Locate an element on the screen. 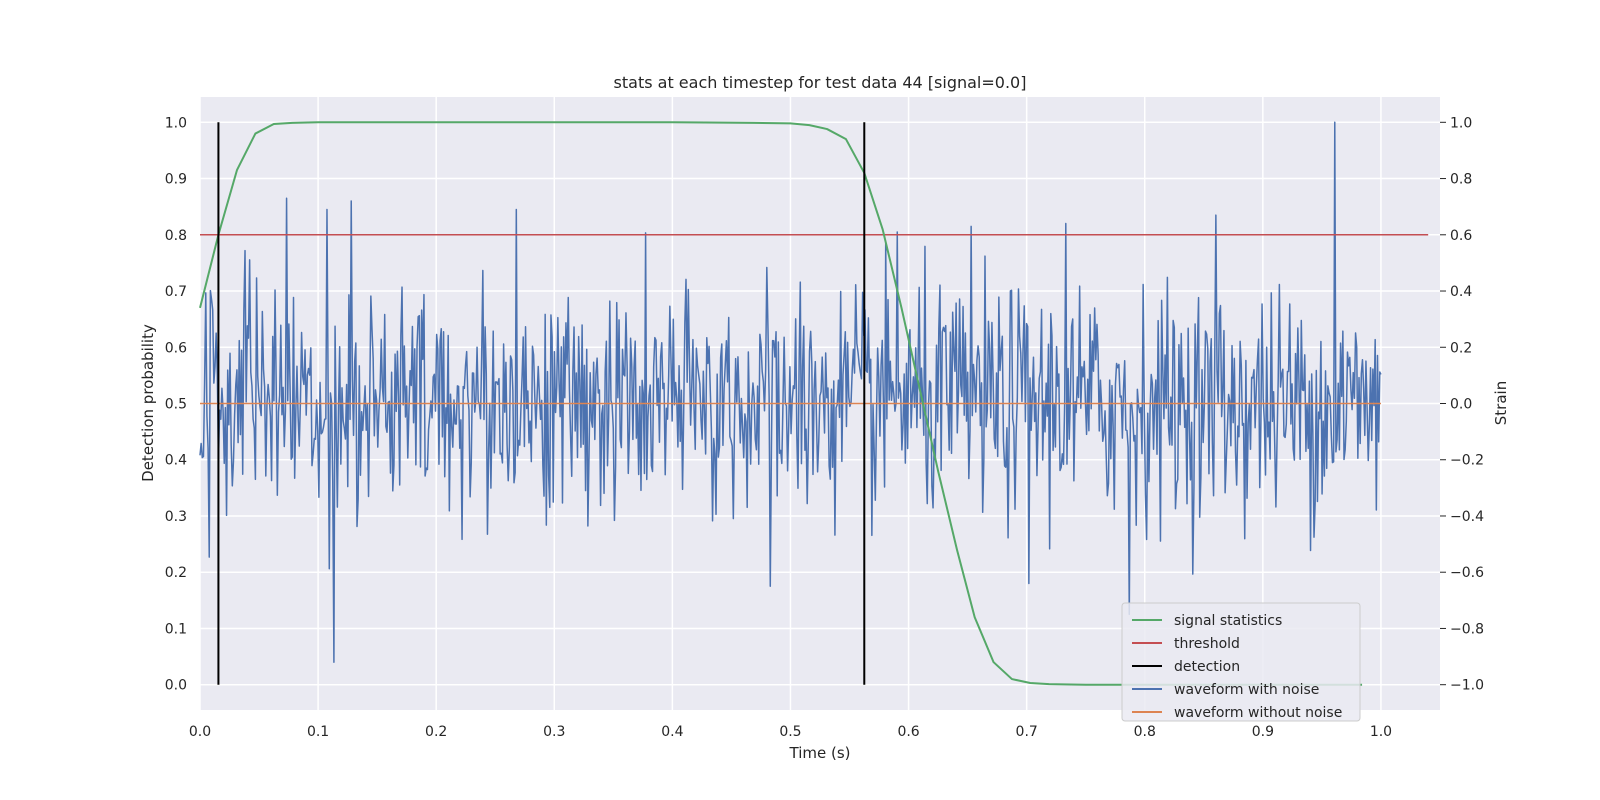 This screenshot has height=800, width=1600. y-right-tick-label: 0.8 is located at coordinates (1461, 180).